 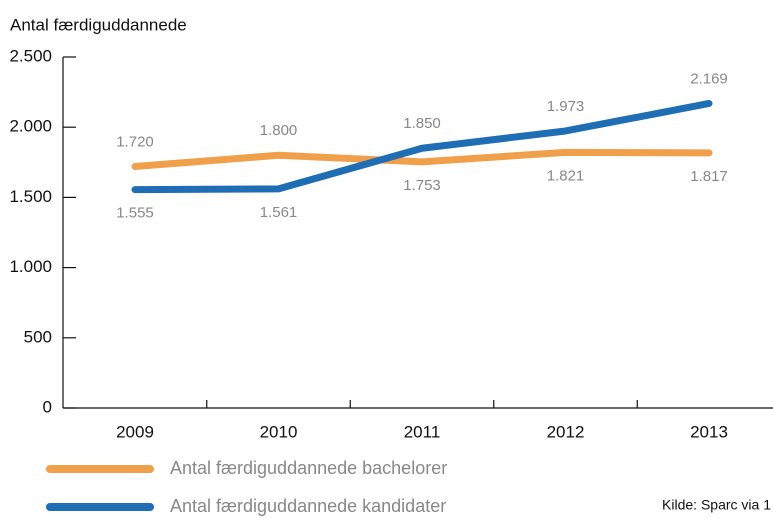 What do you see at coordinates (308, 468) in the screenshot?
I see `legend-label: Antal færdiguddannede bachelorer` at bounding box center [308, 468].